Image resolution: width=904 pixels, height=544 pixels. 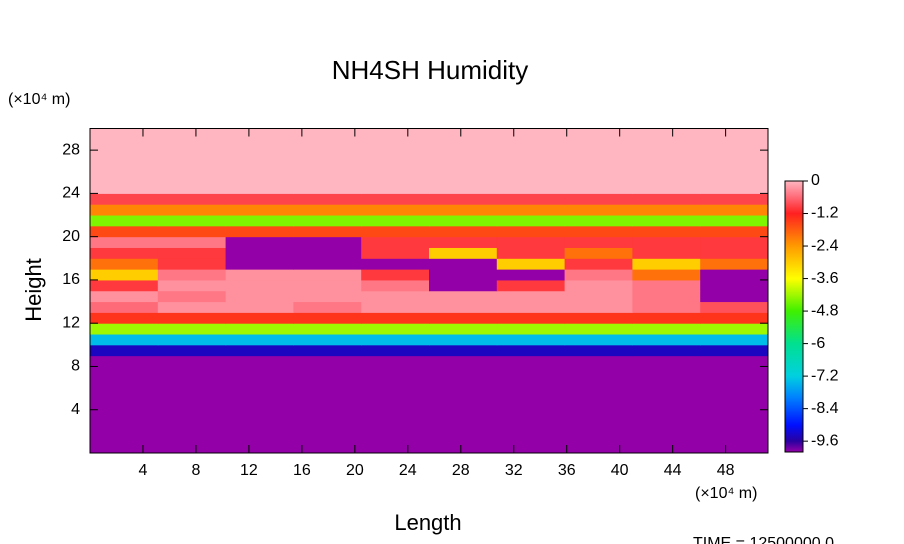 I want to click on y-tick-label: 4, so click(x=75, y=409).